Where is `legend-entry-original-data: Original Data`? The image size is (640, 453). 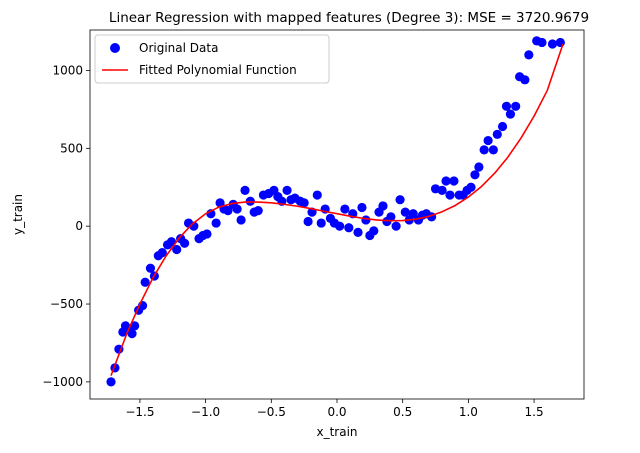 legend-entry-original-data: Original Data is located at coordinates (178, 48).